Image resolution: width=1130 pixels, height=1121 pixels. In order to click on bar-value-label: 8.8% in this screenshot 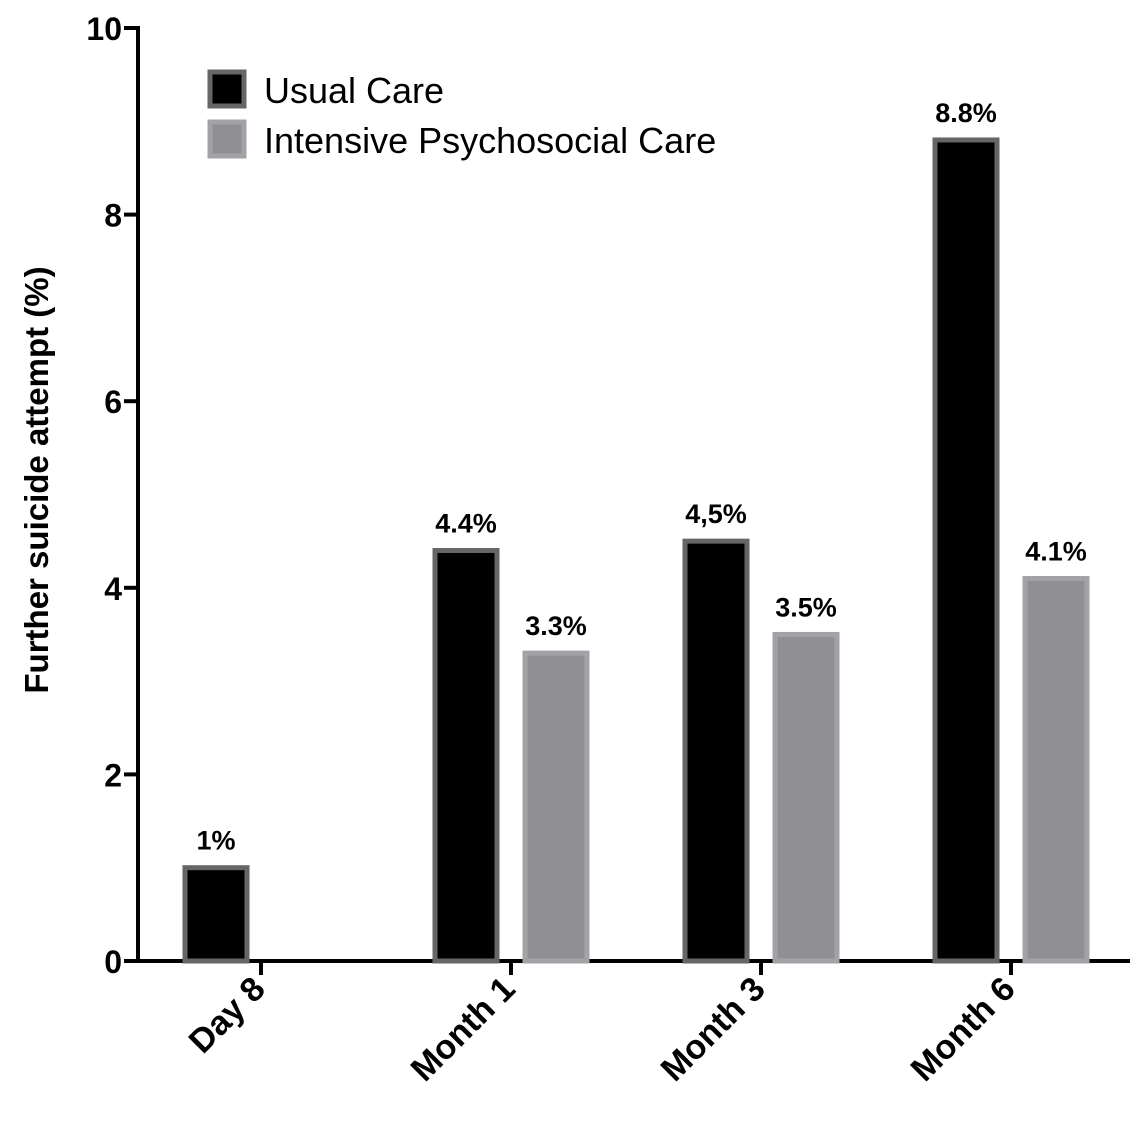, I will do `click(966, 113)`.